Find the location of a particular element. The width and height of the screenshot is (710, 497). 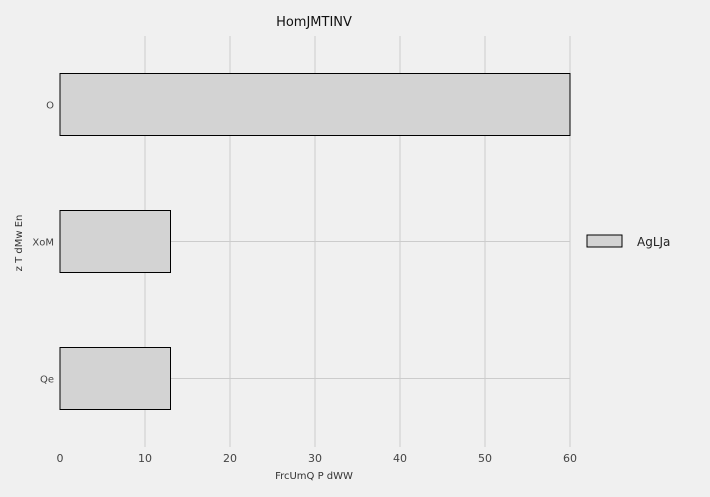

x-tick-label: 30 is located at coordinates (315, 458).